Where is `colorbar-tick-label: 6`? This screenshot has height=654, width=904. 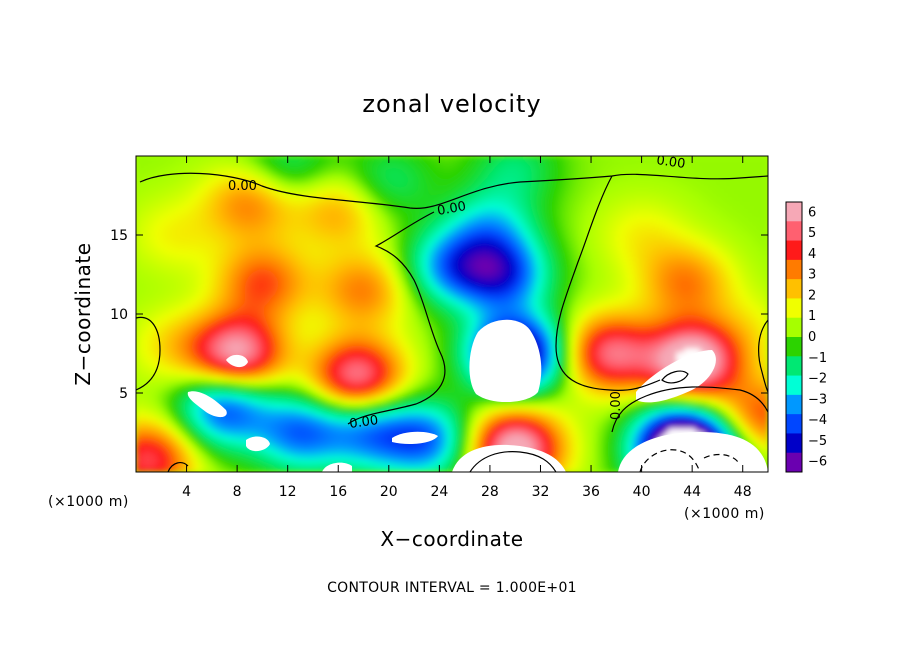 colorbar-tick-label: 6 is located at coordinates (812, 212).